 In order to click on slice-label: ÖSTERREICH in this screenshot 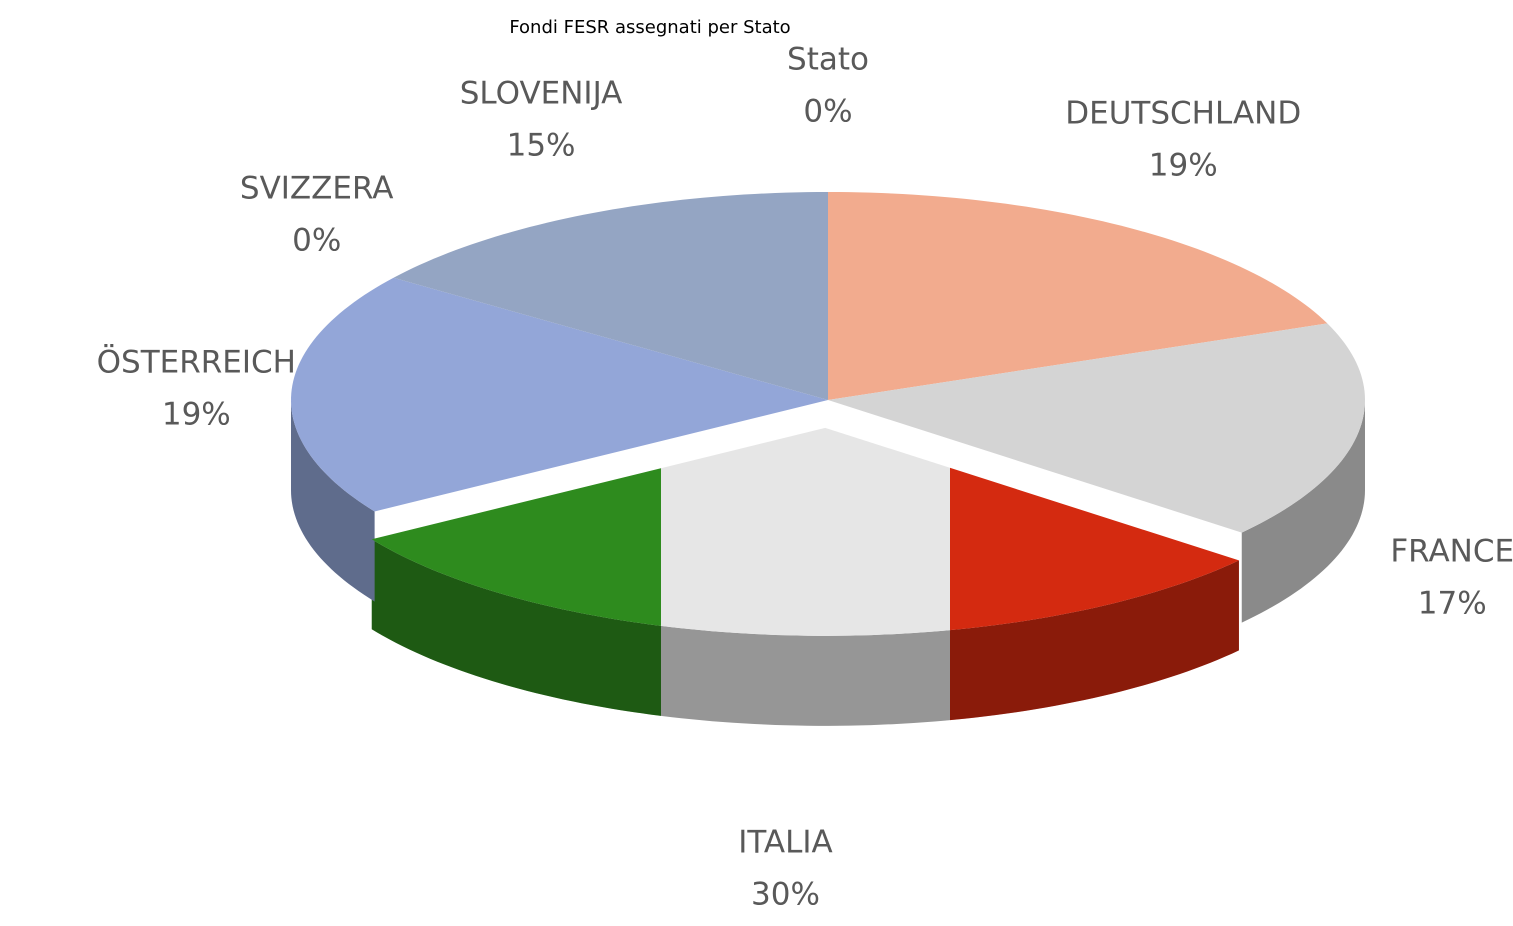, I will do `click(196, 362)`.